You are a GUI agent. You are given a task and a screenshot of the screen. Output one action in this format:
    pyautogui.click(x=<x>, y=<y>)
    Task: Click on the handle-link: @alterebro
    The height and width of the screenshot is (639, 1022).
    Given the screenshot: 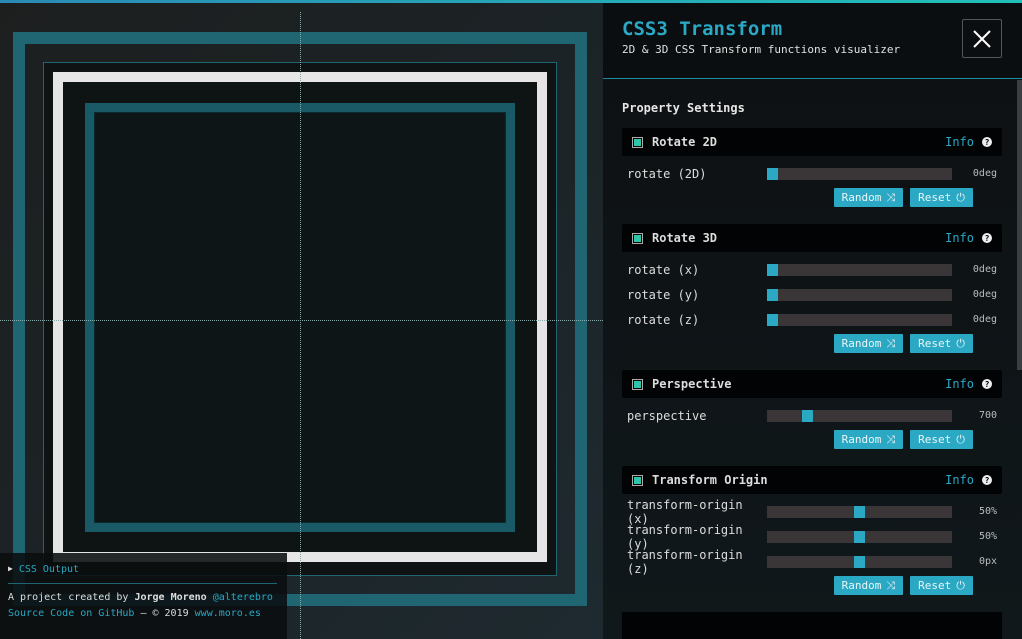 What is the action you would take?
    pyautogui.click(x=242, y=597)
    